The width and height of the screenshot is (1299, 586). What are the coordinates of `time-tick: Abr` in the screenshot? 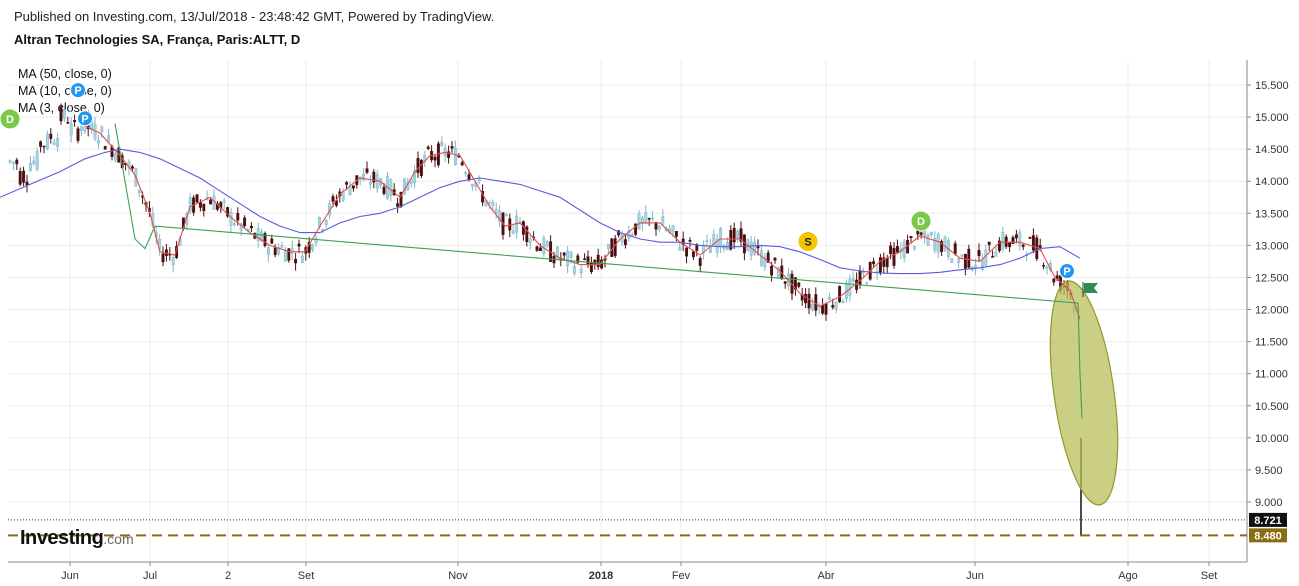 It's located at (825, 576).